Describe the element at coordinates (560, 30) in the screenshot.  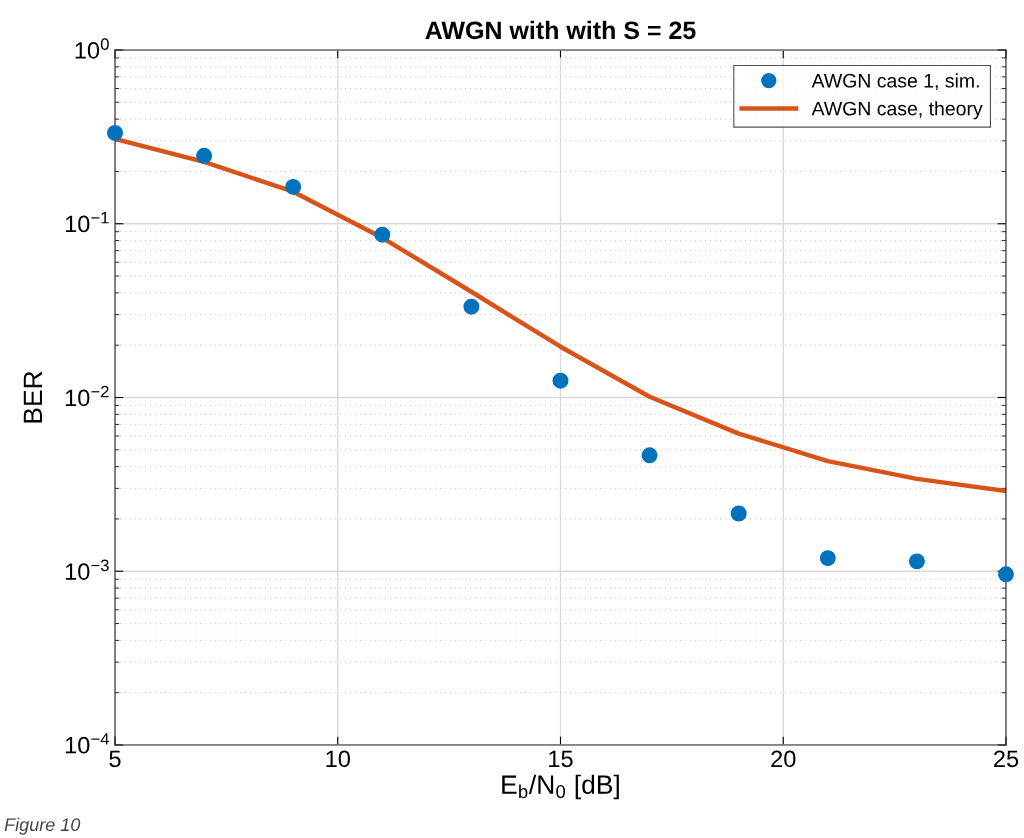
I see `chart-title: AWGN with with S = 25` at that location.